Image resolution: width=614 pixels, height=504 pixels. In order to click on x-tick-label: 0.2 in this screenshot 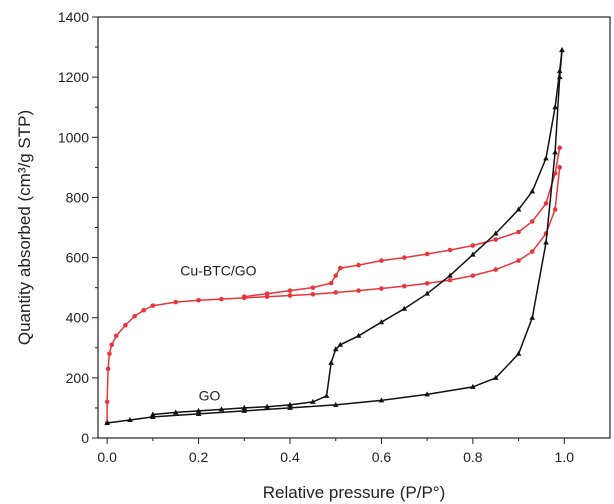, I will do `click(199, 457)`.